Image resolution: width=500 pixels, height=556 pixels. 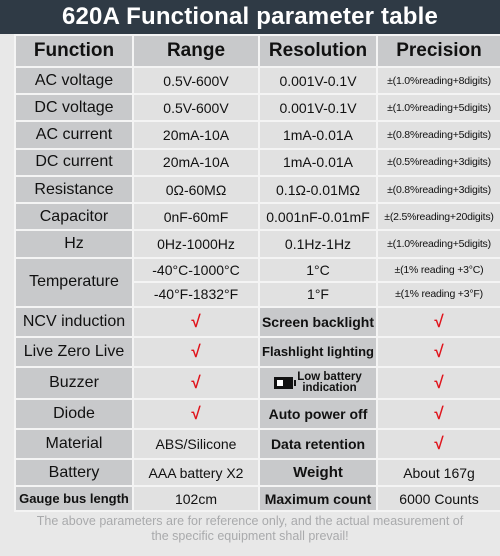 What do you see at coordinates (438, 498) in the screenshot?
I see `max-count-value: 6000 Counts` at bounding box center [438, 498].